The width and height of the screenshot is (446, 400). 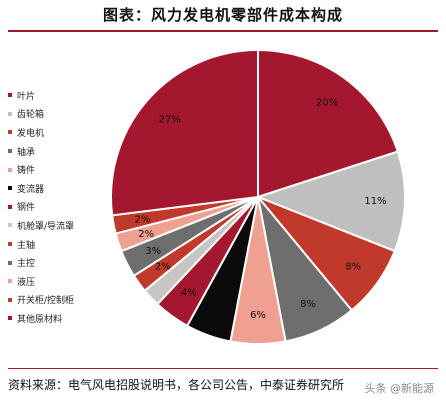 I want to click on legend-item: 钢件, so click(x=41, y=207).